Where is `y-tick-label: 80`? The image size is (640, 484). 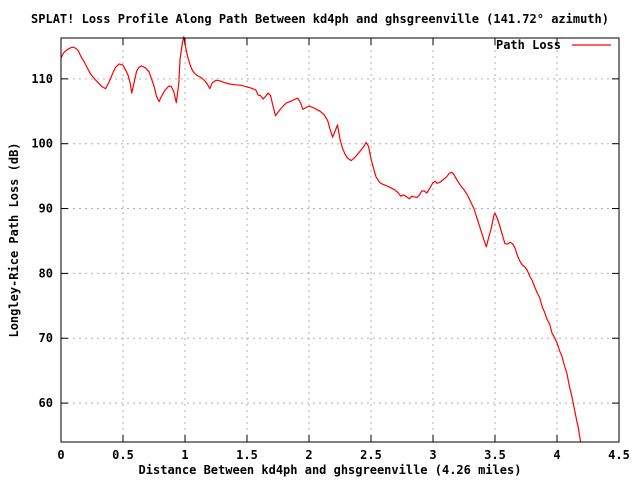 y-tick-label: 80 is located at coordinates (46, 273).